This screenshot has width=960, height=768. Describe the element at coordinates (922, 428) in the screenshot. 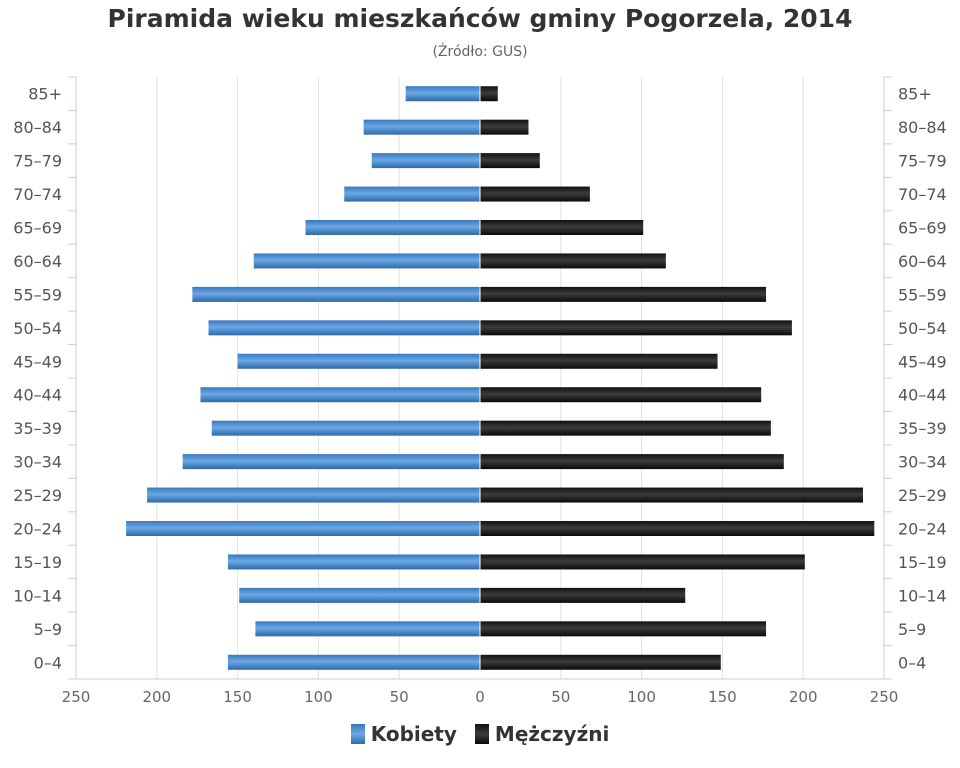

I see `y-tick-label-right: 35–39` at that location.